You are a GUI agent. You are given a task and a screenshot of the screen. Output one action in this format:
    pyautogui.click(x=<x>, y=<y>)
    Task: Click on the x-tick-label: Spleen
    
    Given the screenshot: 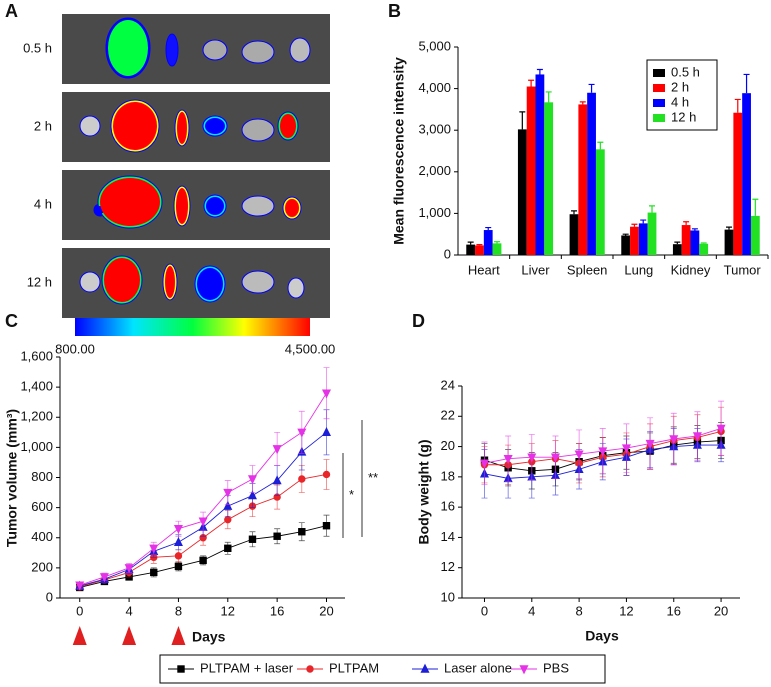 What is the action you would take?
    pyautogui.click(x=587, y=269)
    